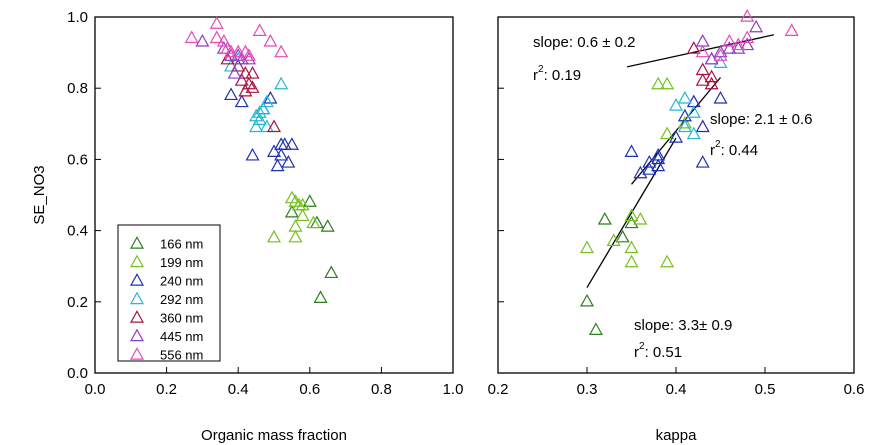  What do you see at coordinates (77, 159) in the screenshot?
I see `y-tick-label: 0.6` at bounding box center [77, 159].